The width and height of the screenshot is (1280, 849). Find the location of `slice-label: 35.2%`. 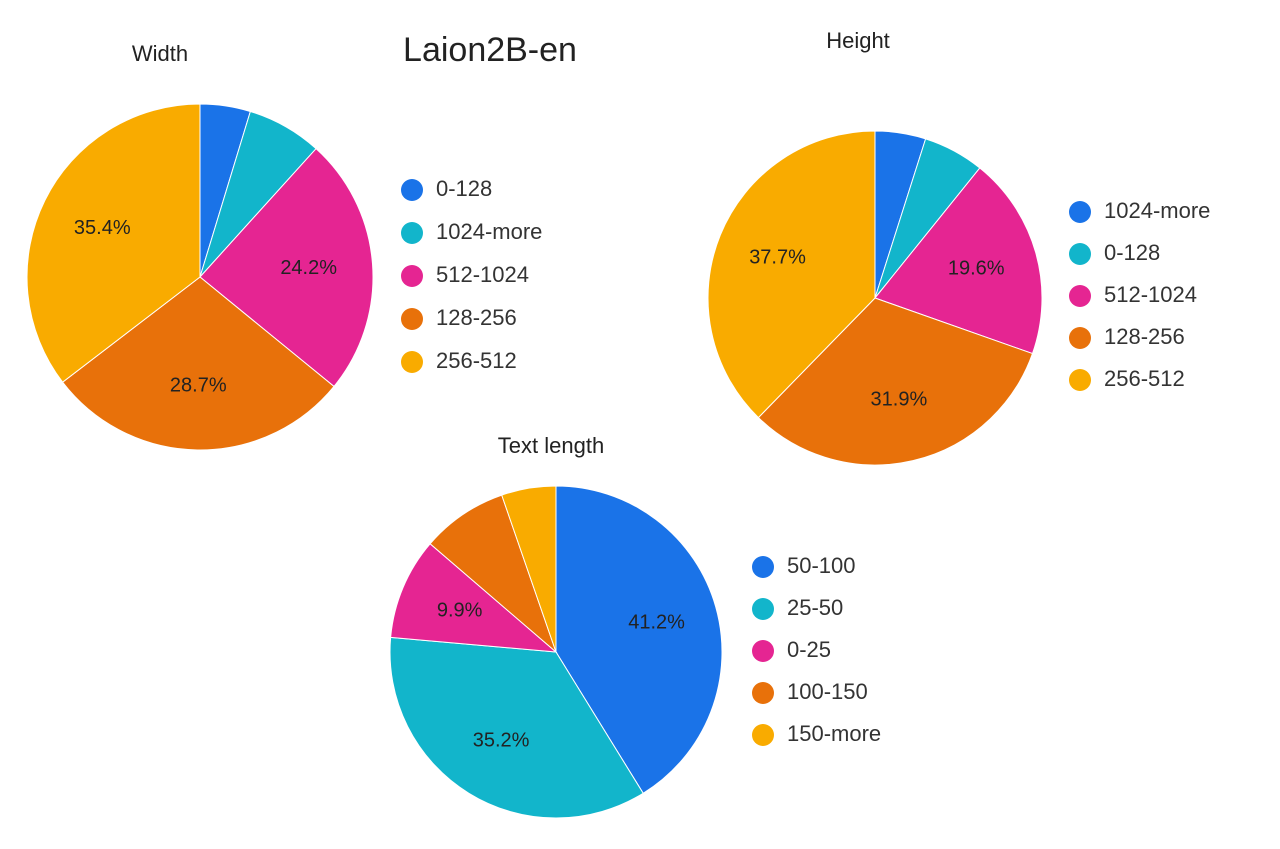

slice-label: 35.2% is located at coordinates (501, 740).